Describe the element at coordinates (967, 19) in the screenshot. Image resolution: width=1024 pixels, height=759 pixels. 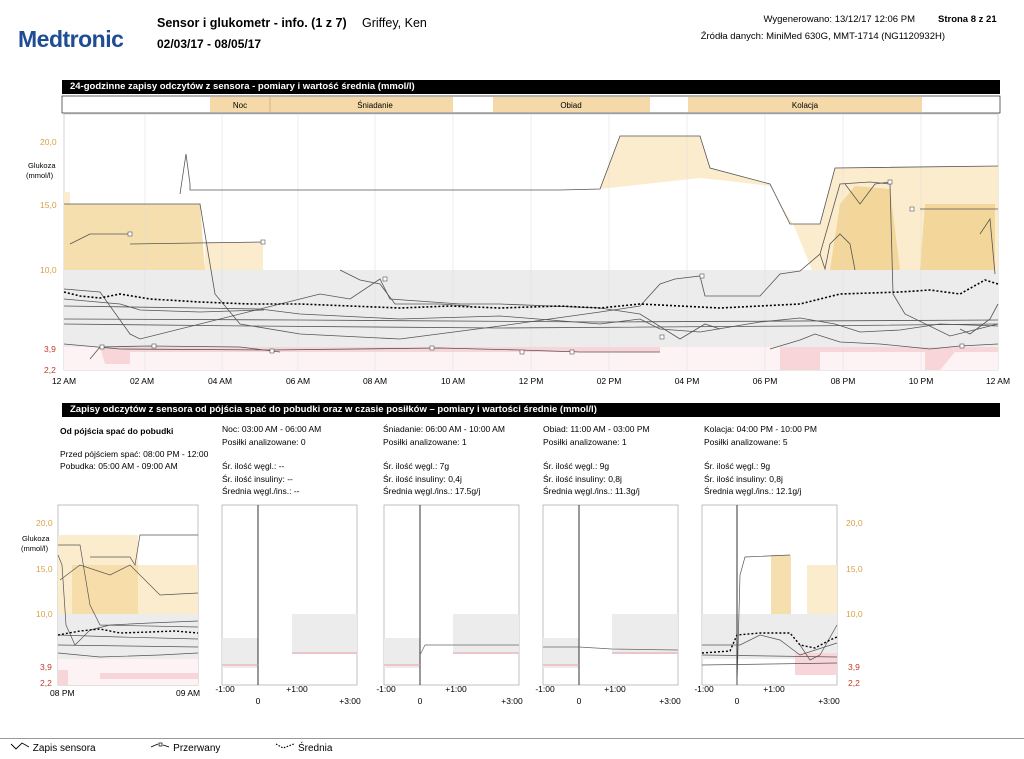
I see `page-number: Strona 8 z 21` at that location.